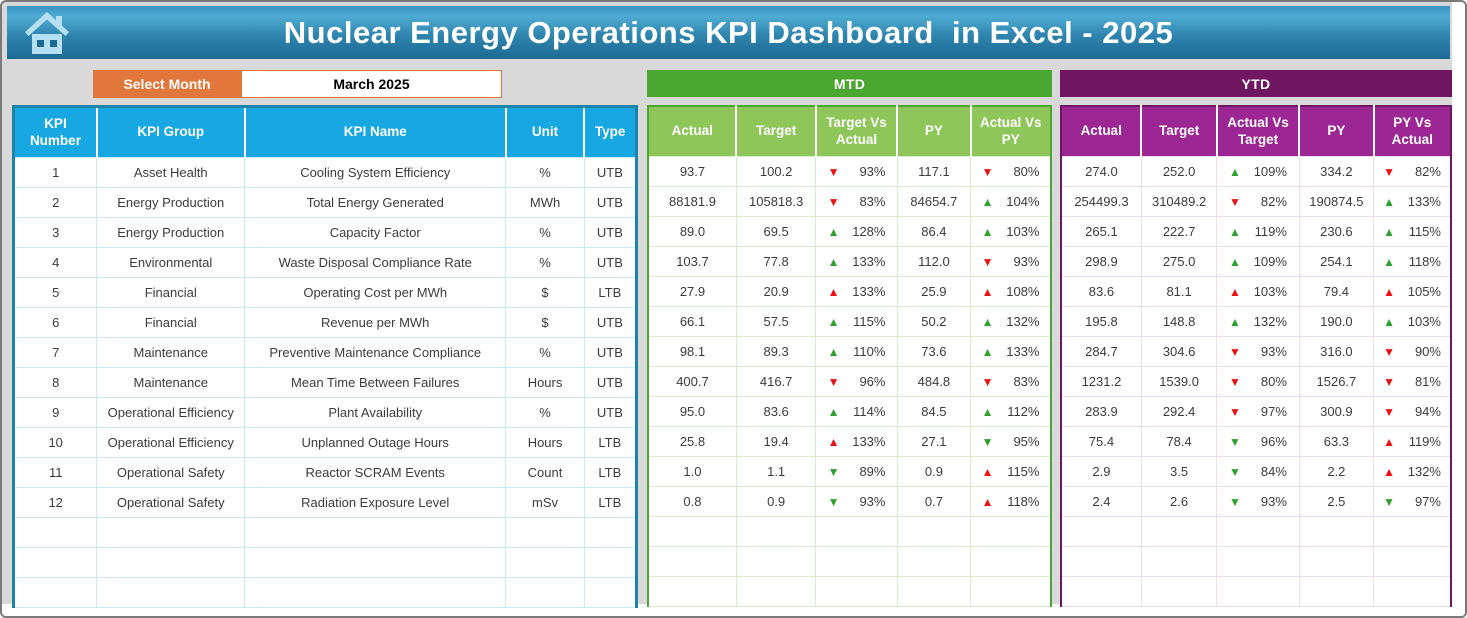 This screenshot has width=1467, height=618. I want to click on month-dropdown: March 2025, so click(371, 84).